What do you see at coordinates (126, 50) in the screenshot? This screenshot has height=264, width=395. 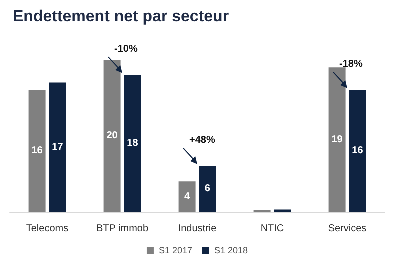 I see `annotation: -10%` at bounding box center [126, 50].